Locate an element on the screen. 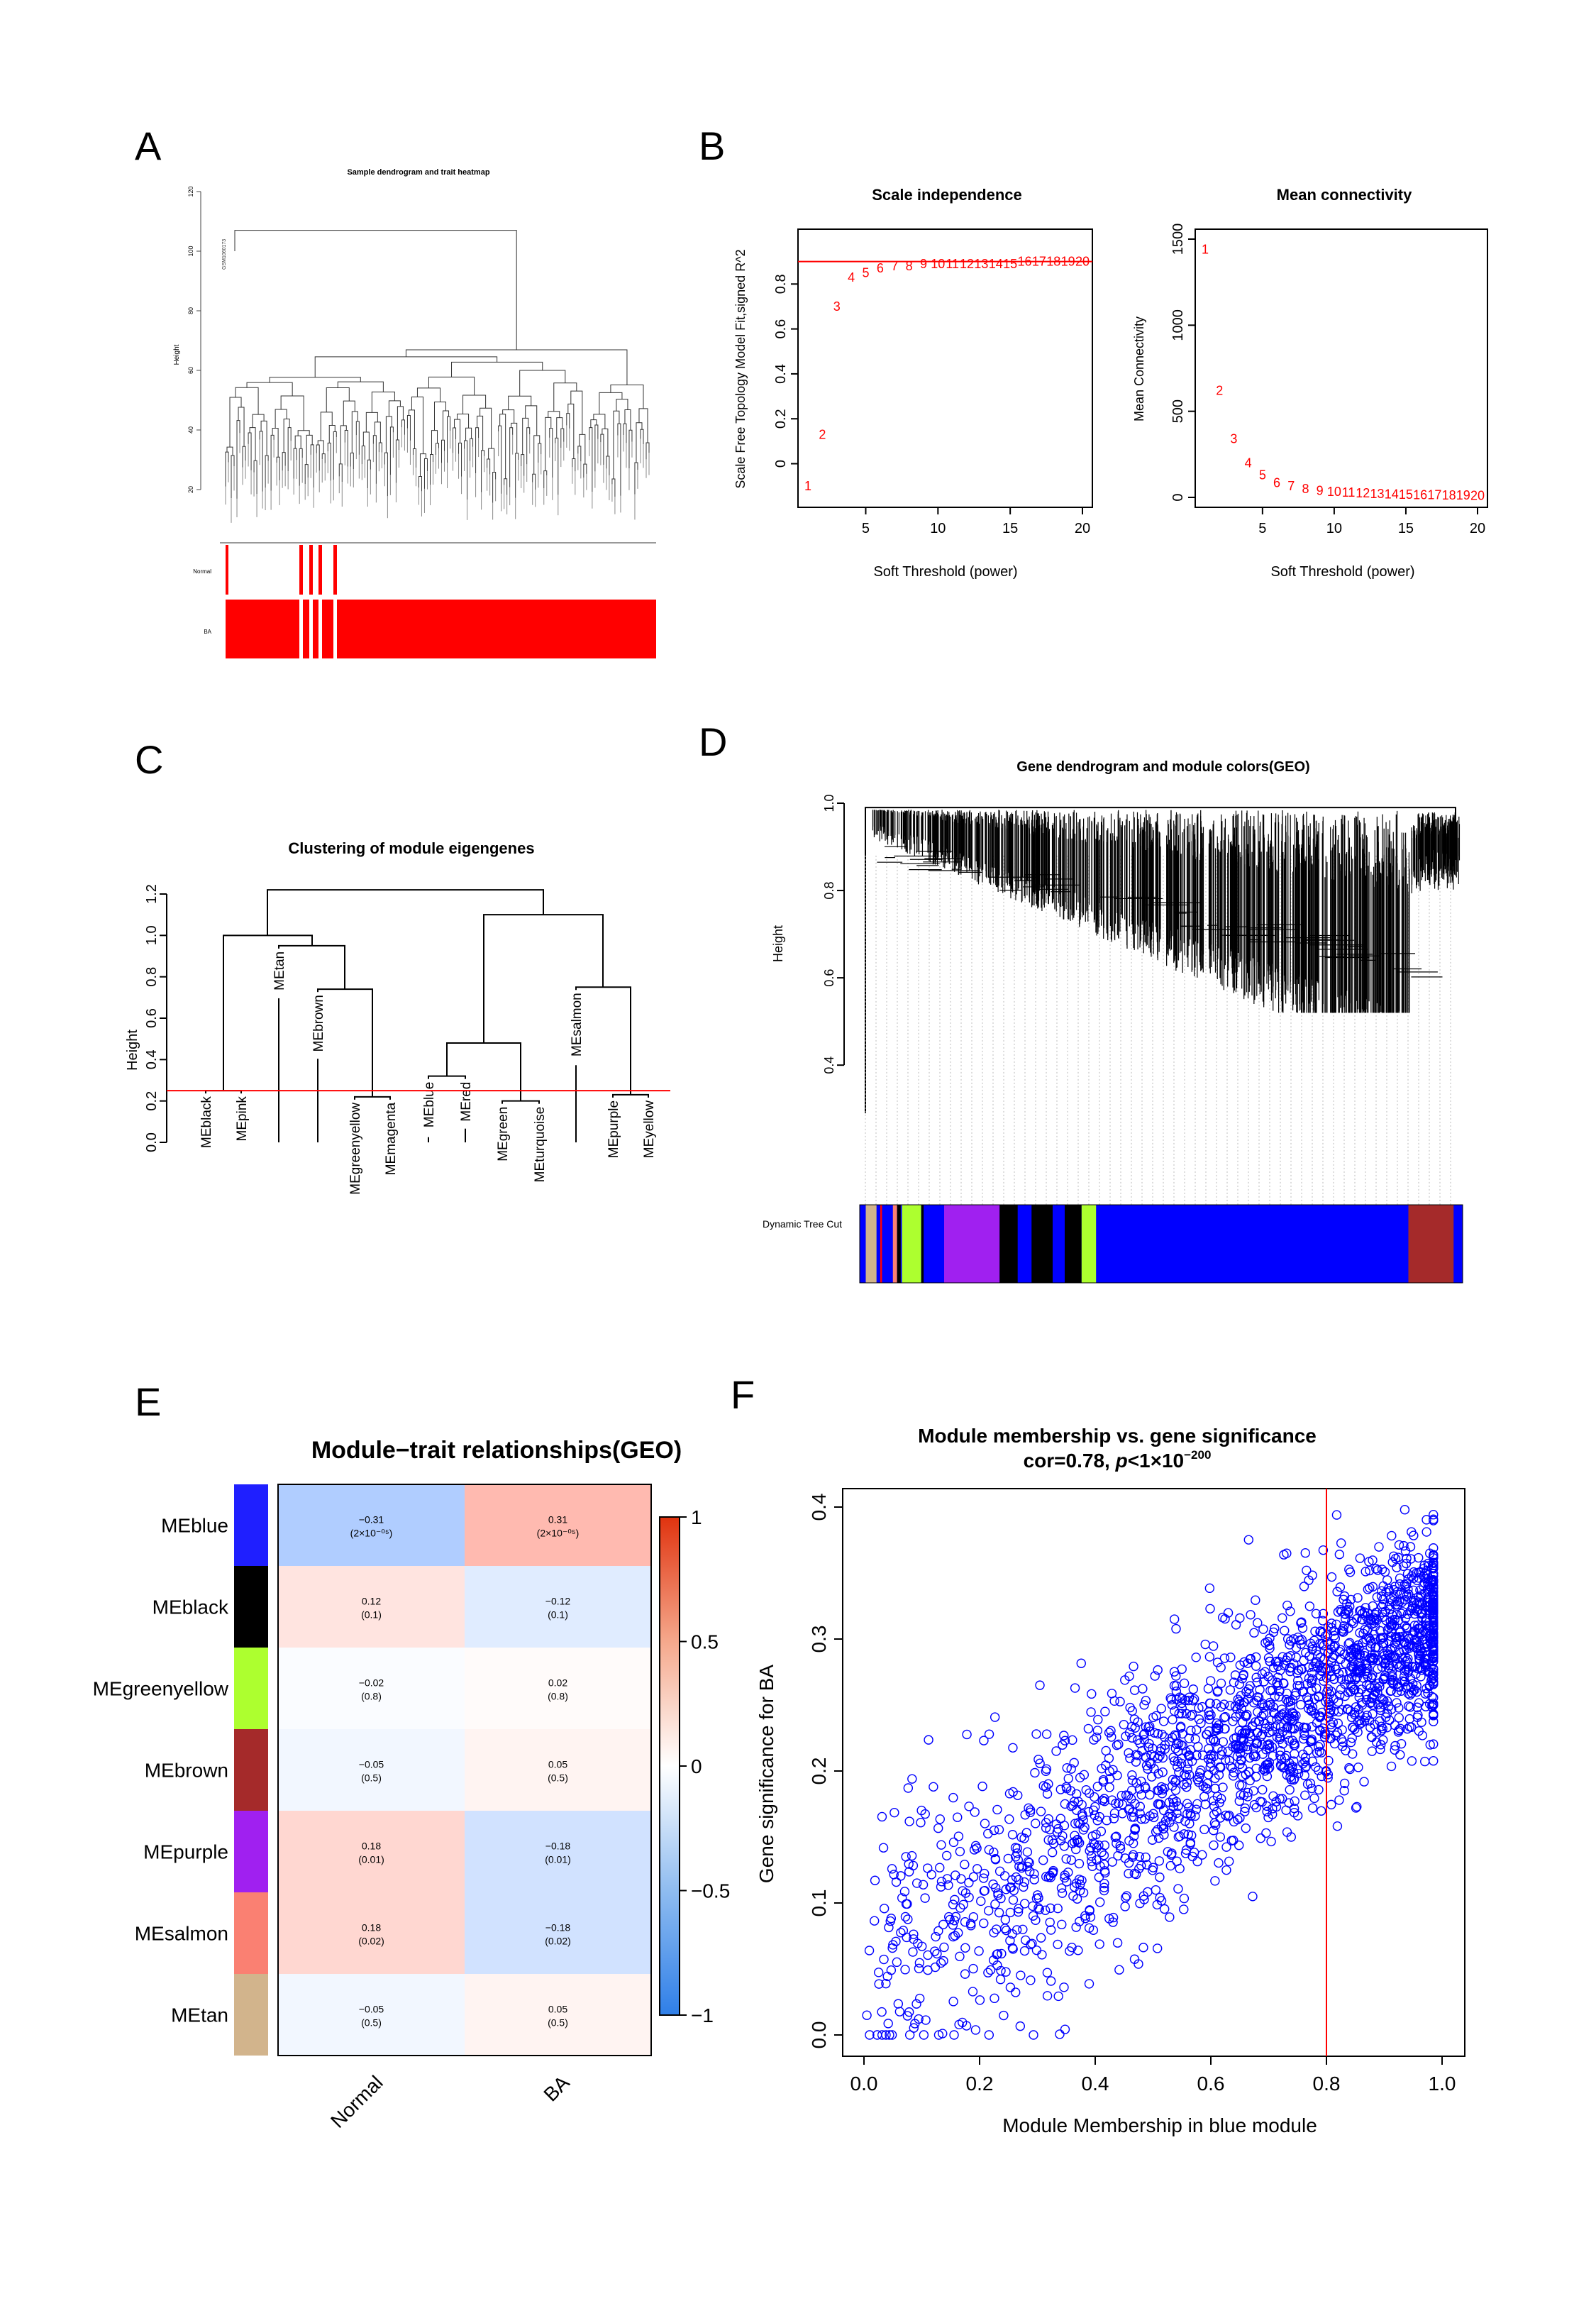 The image size is (1596, 2306). e-cell-pvalue: (0.01) is located at coordinates (558, 1860).